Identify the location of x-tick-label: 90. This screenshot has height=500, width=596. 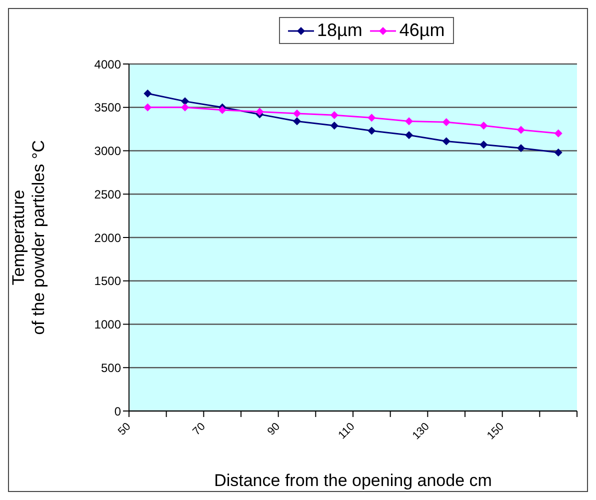
(274, 429).